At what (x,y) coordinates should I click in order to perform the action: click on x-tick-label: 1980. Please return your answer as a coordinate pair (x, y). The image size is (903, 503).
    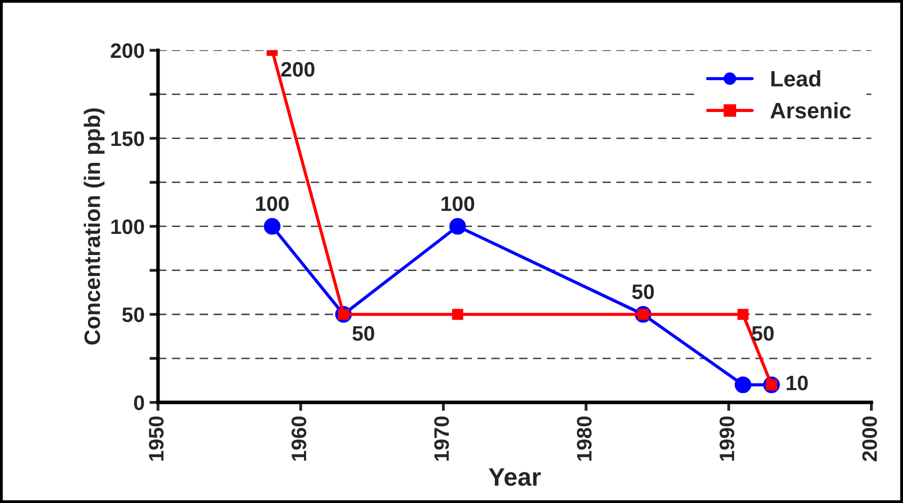
    Looking at the image, I should click on (584, 438).